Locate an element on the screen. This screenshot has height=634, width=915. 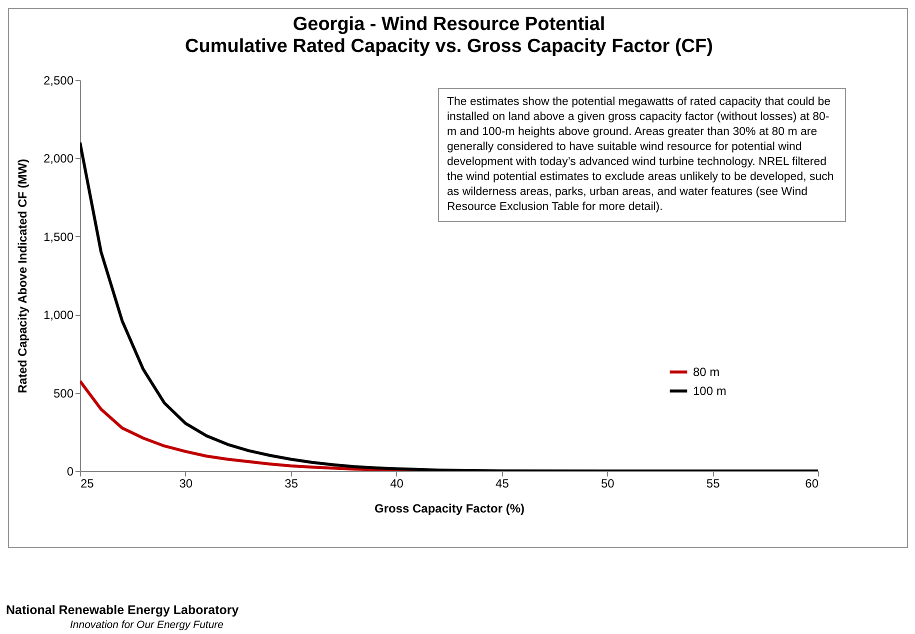
x-tick-label: 50 is located at coordinates (607, 483).